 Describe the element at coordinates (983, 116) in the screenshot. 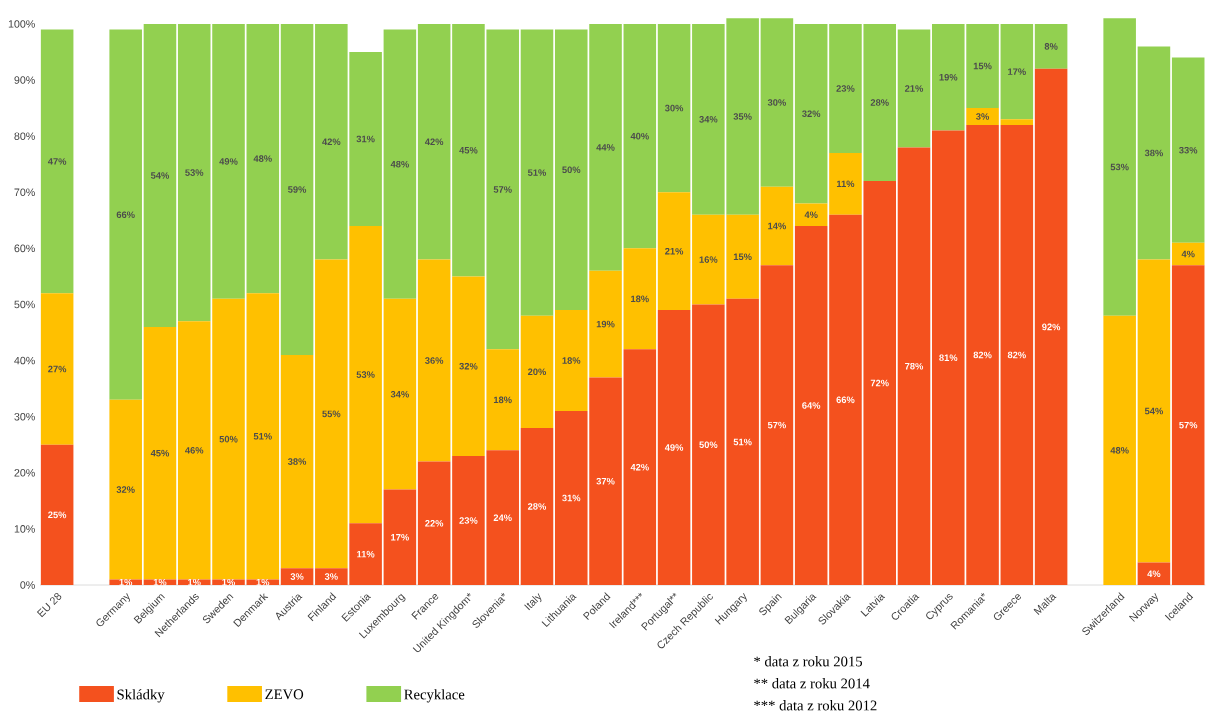

I see `data-label: 3%` at that location.